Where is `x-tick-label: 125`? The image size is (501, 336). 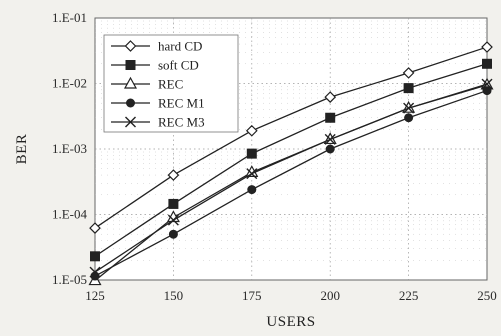 x-tick-label: 125 is located at coordinates (95, 295).